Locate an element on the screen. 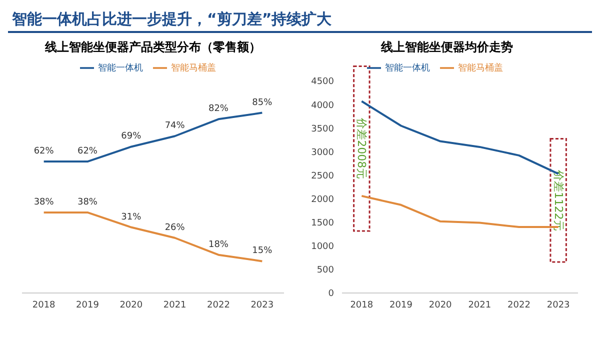 The image size is (600, 338). chart-title: 线上智能坐便器产品类型分布（零售额） is located at coordinates (153, 47).